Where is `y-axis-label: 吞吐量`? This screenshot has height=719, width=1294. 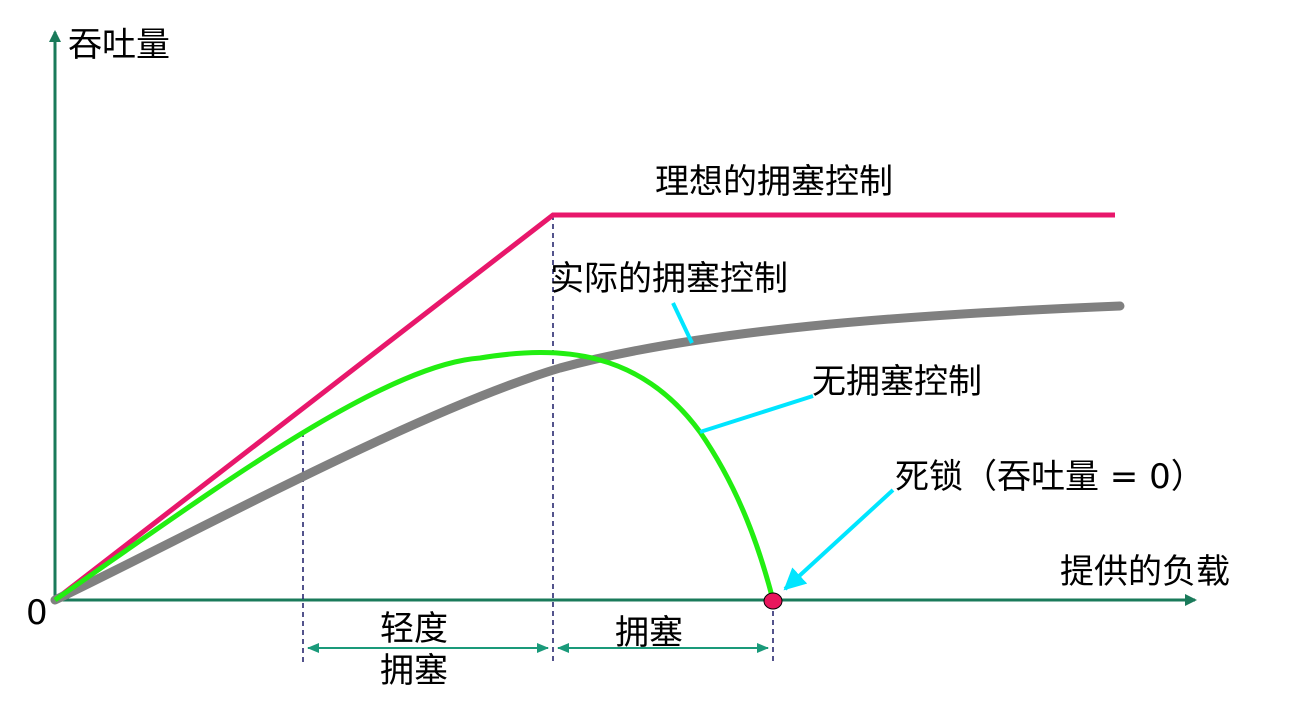 y-axis-label: 吞吐量 is located at coordinates (119, 45).